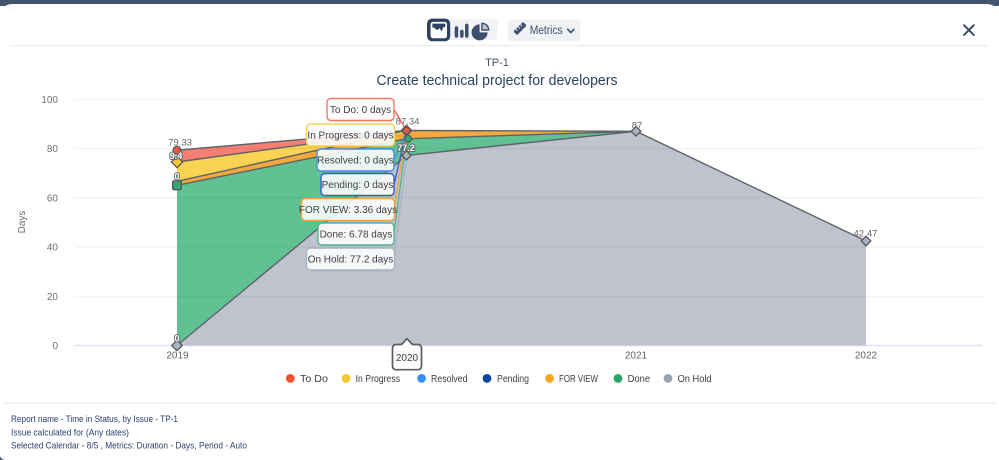  I want to click on svg-text: FOR VIEW: 3.36 days, so click(348, 210).